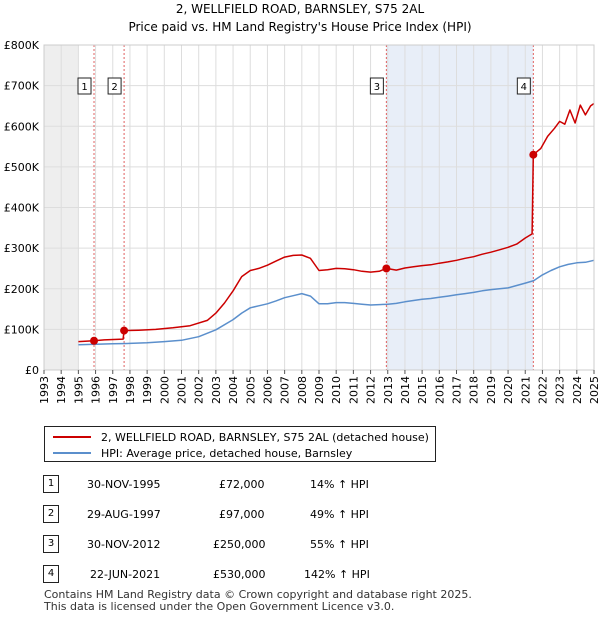 The width and height of the screenshot is (600, 620). I want to click on x-tick-label: 1994, so click(61, 390).